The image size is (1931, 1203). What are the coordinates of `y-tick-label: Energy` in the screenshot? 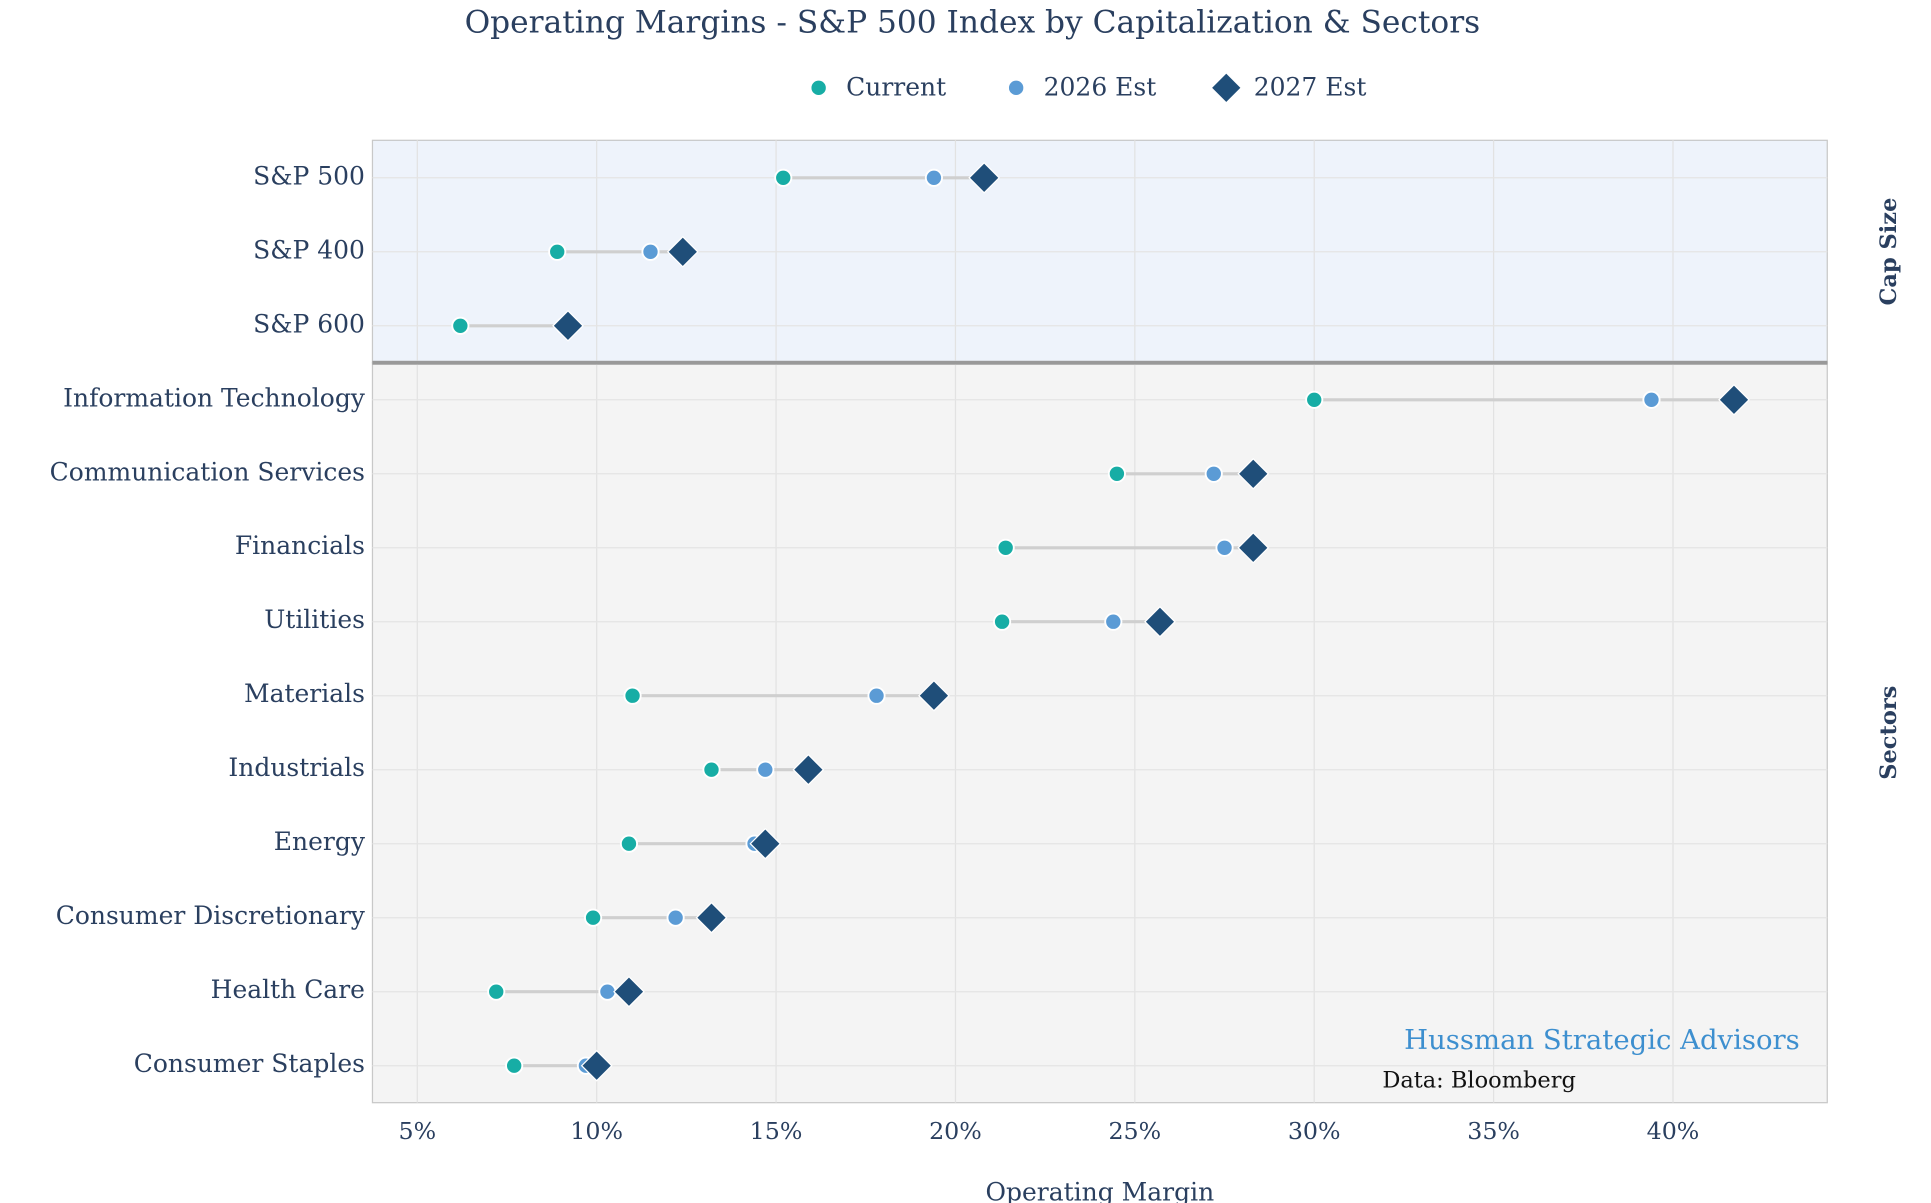 It's located at (320, 841).